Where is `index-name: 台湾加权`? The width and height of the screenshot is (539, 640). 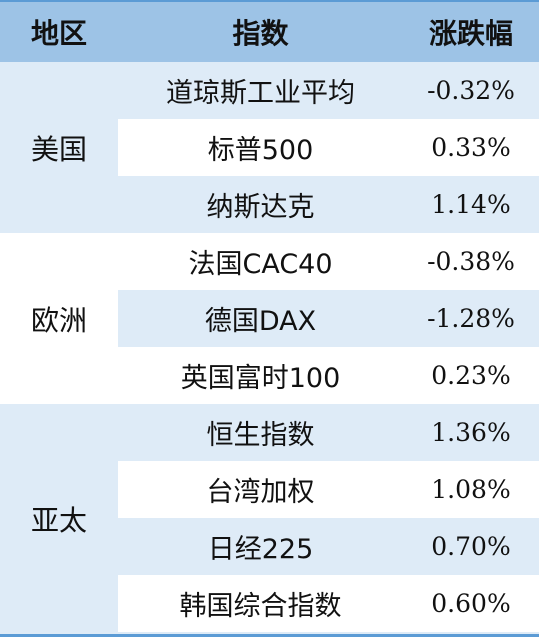 index-name: 台湾加权 is located at coordinates (260, 492).